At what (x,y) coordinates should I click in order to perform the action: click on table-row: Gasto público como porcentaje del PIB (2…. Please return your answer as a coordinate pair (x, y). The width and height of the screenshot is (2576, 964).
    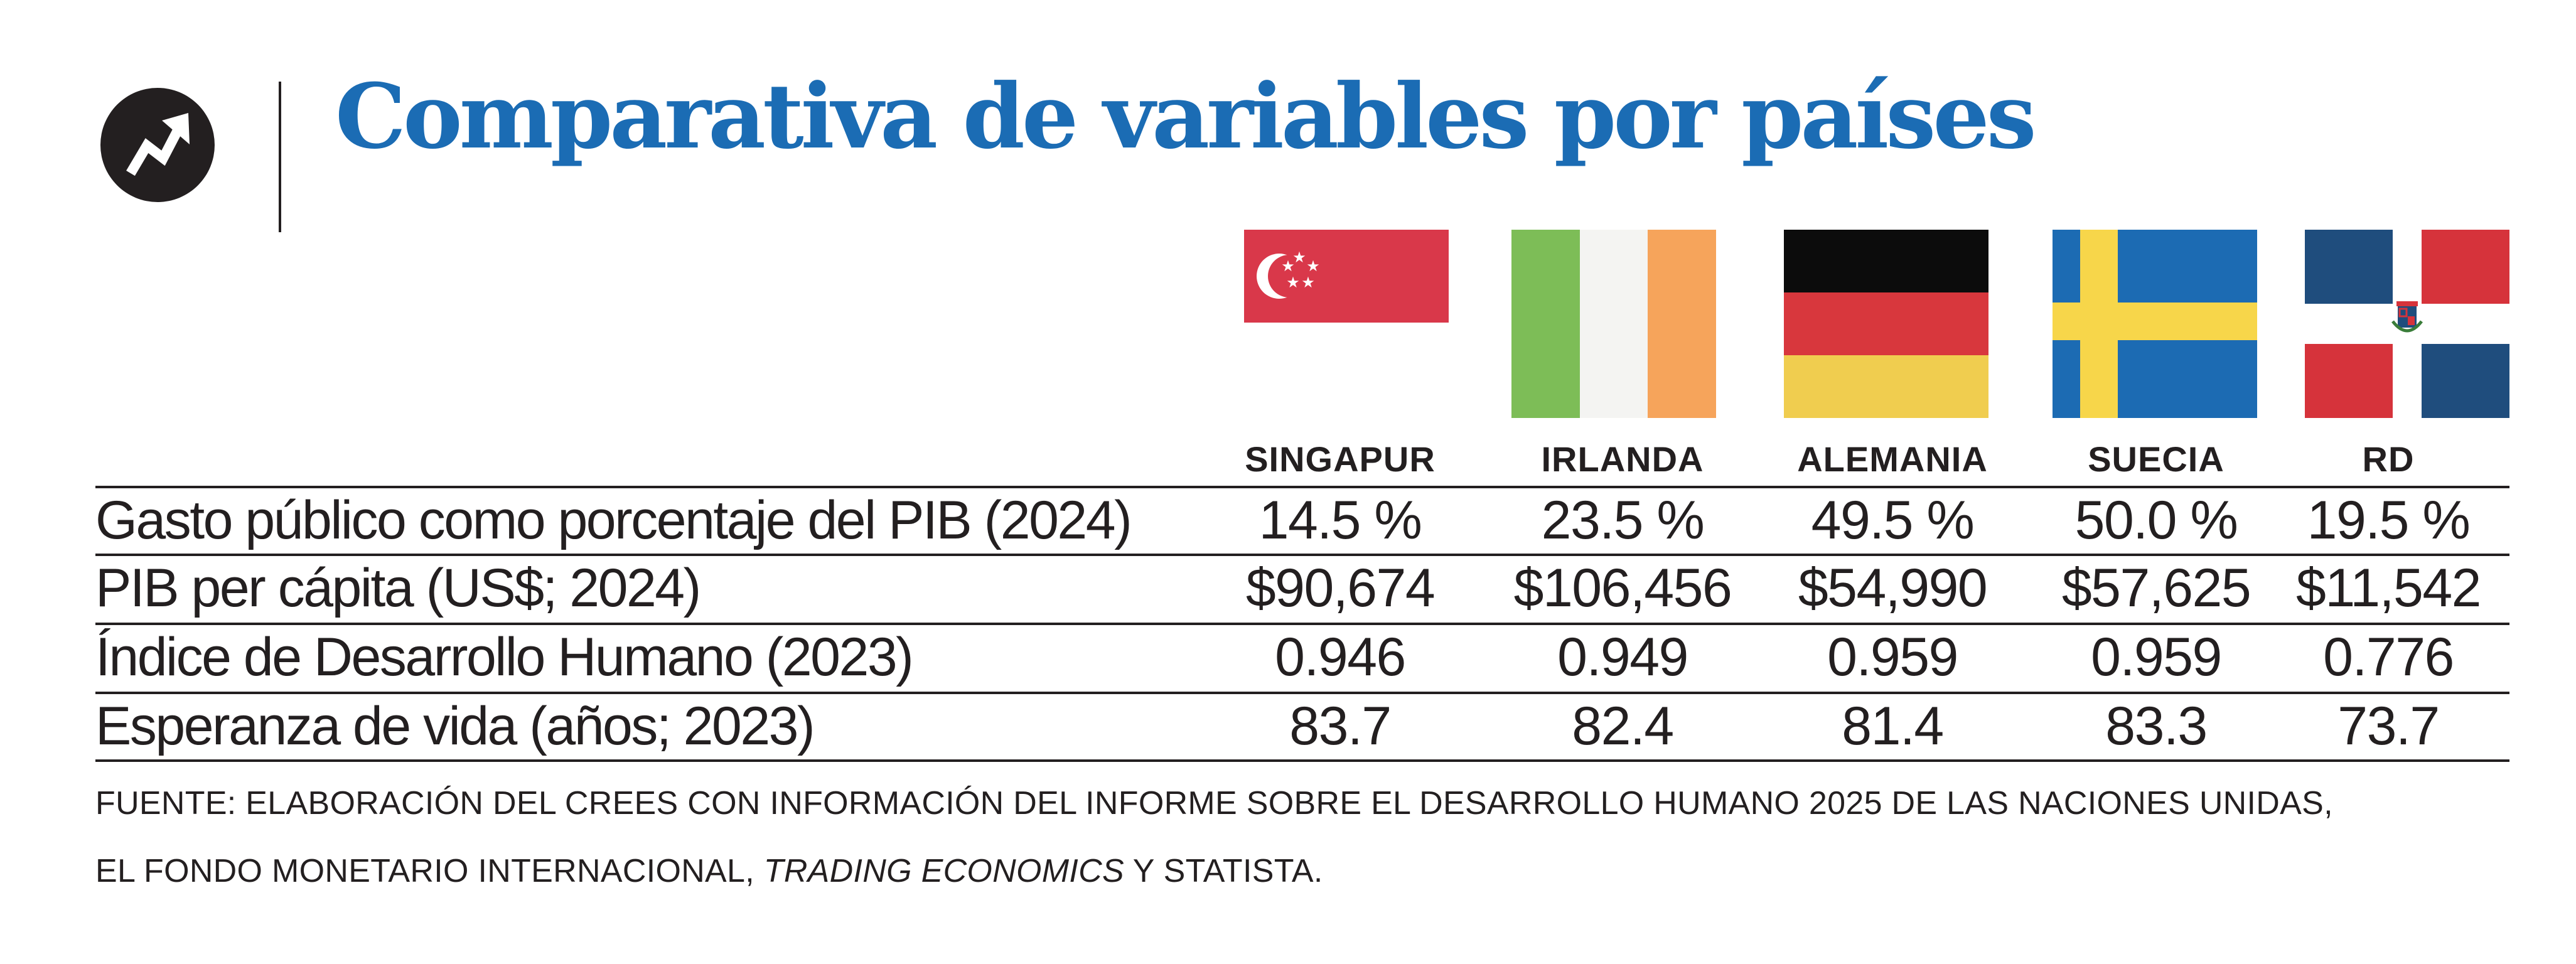
    Looking at the image, I should click on (1288, 520).